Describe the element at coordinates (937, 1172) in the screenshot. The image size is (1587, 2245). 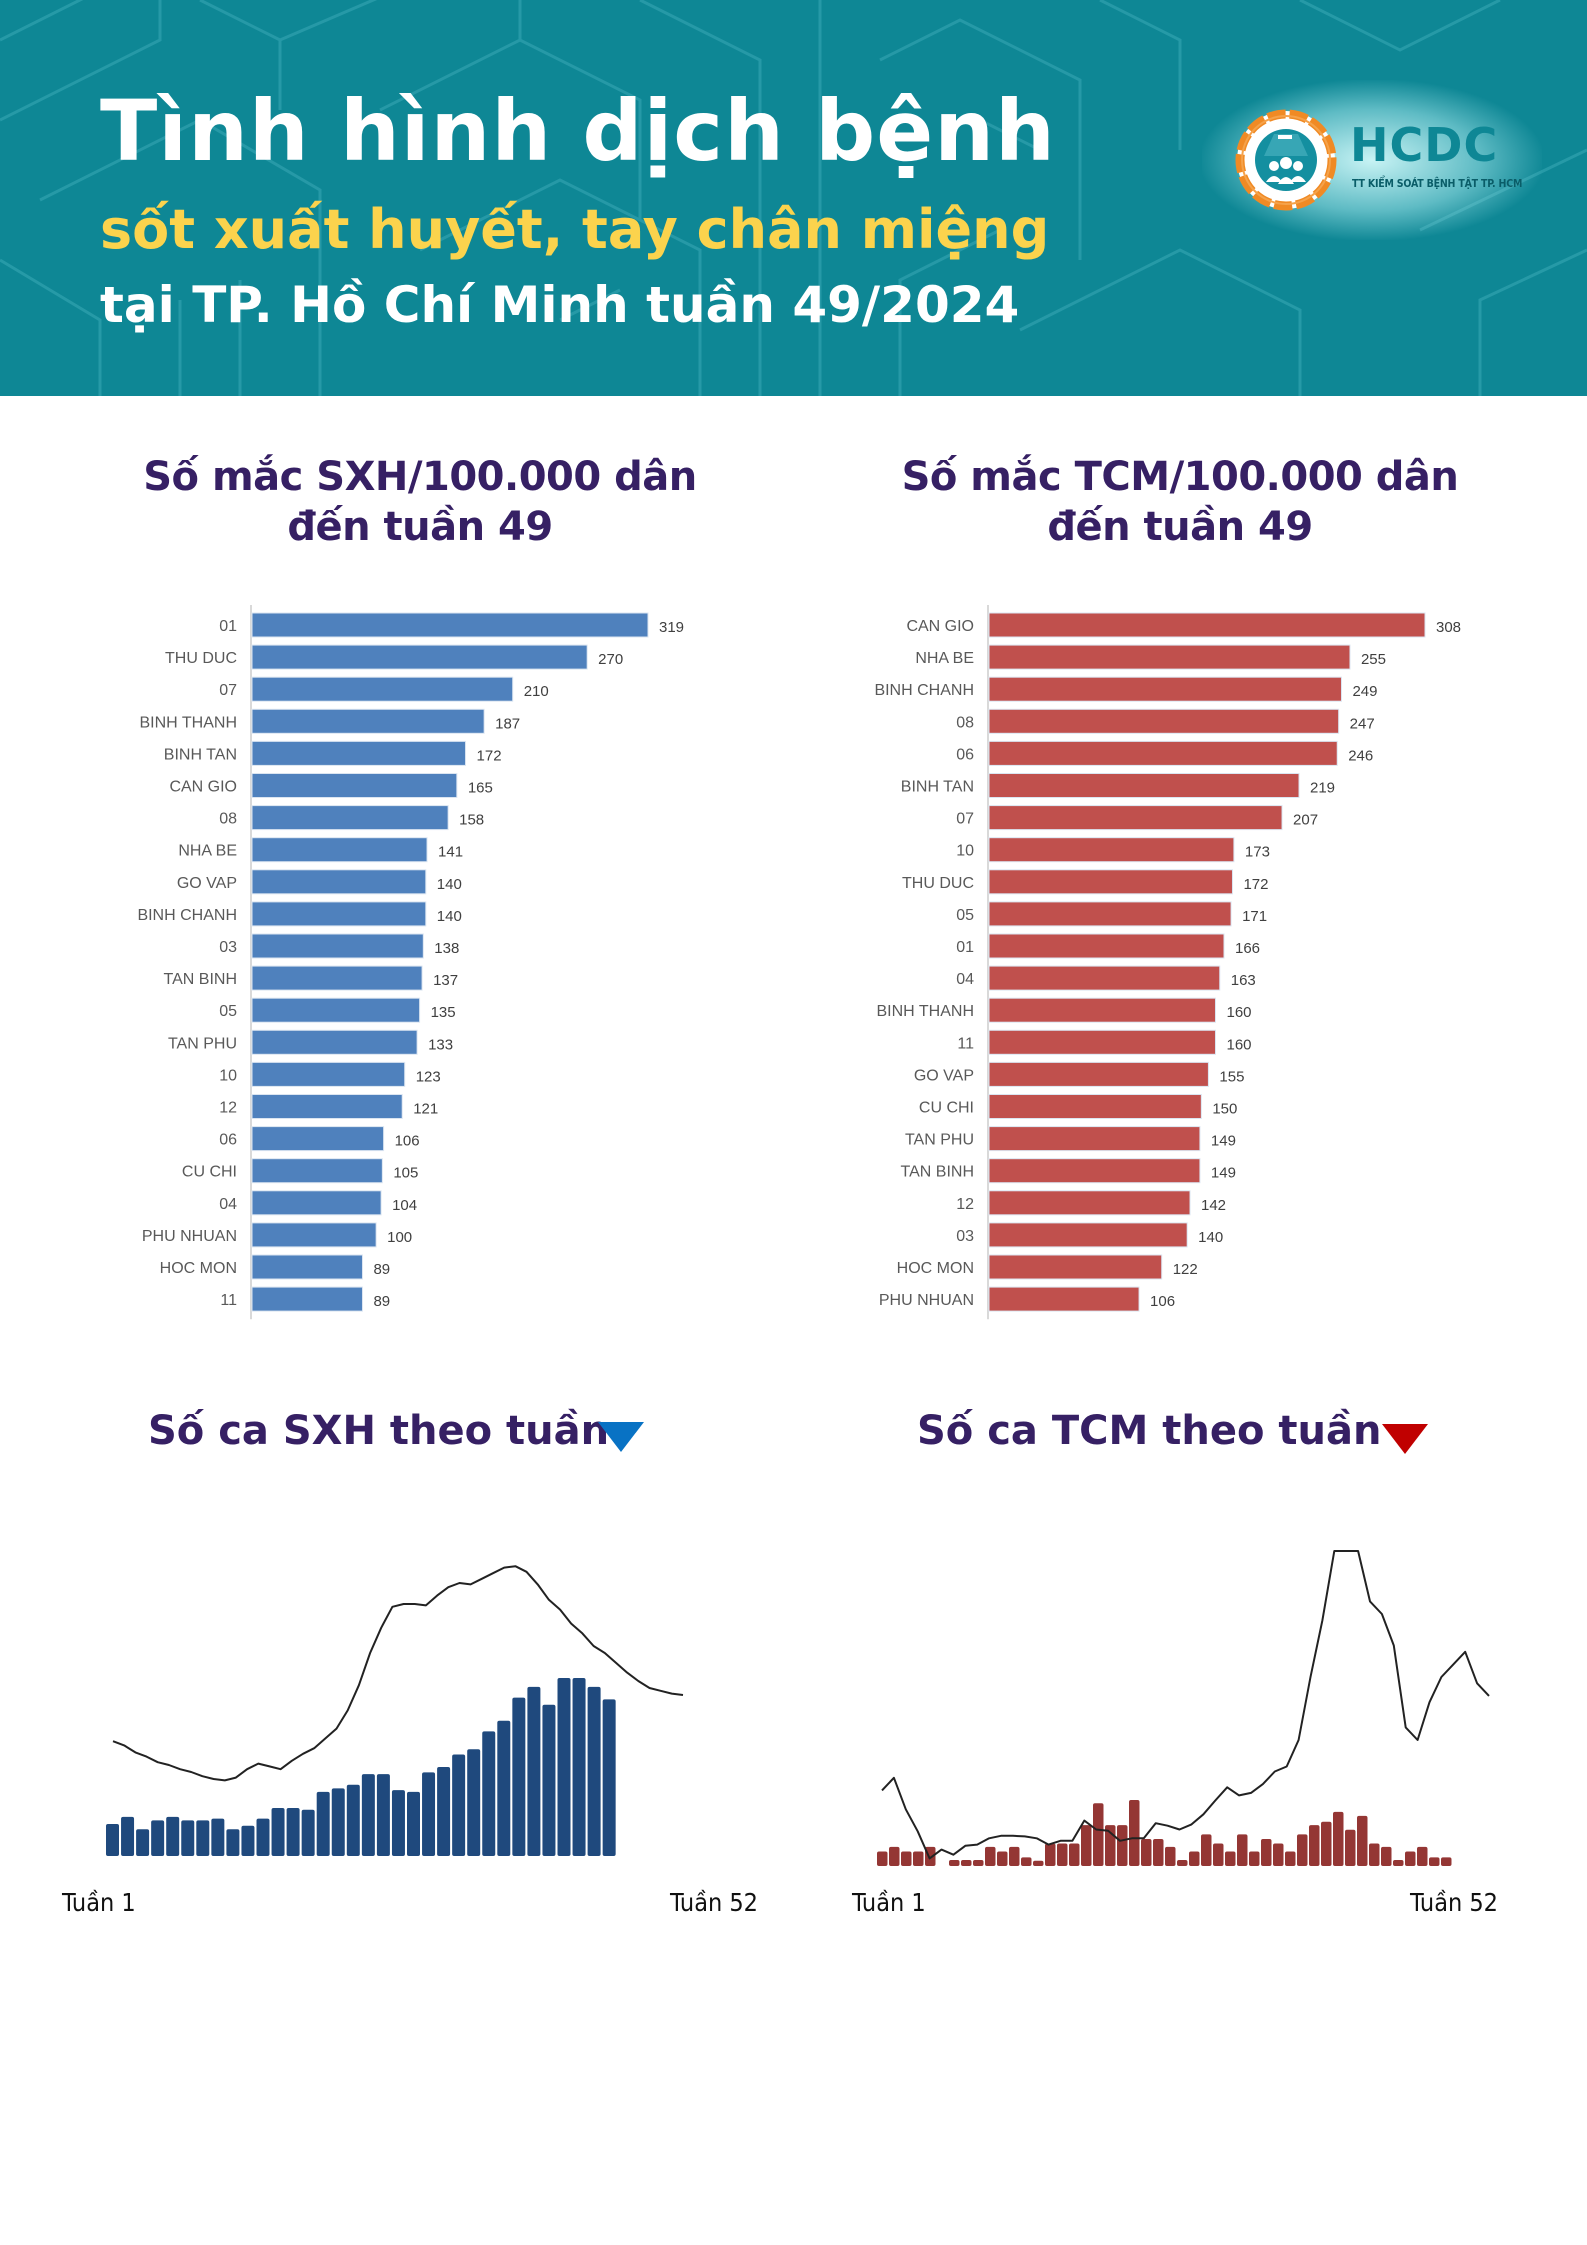
I see `category-label: TAN BINH` at that location.